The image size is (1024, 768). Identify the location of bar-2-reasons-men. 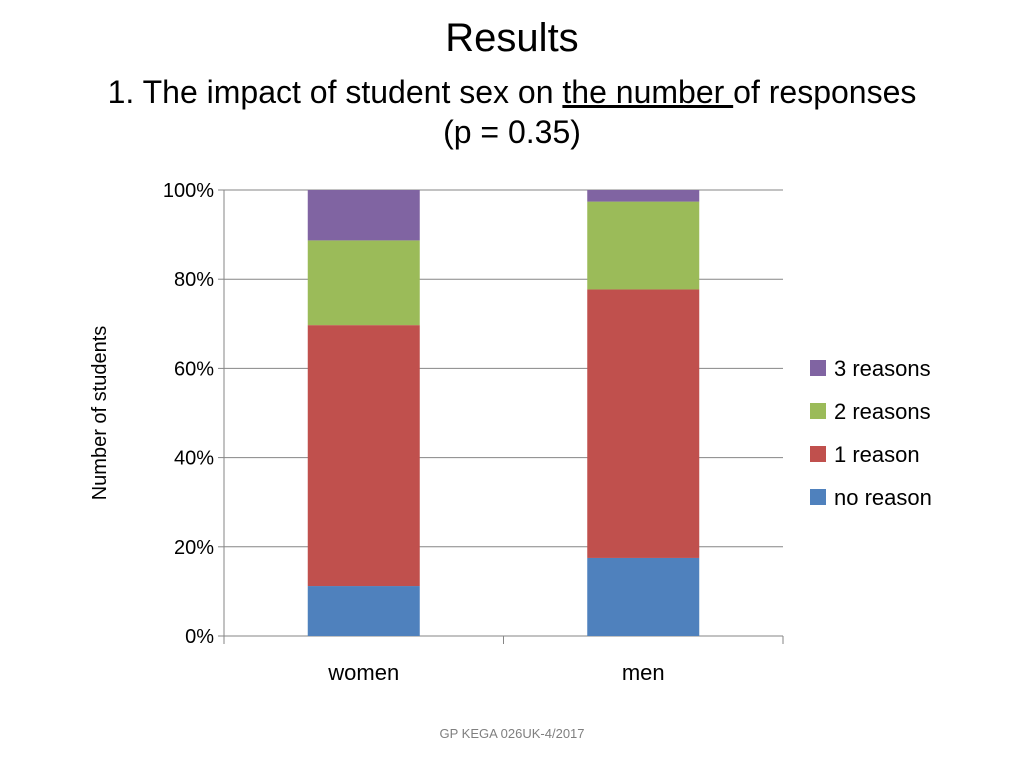
(643, 245).